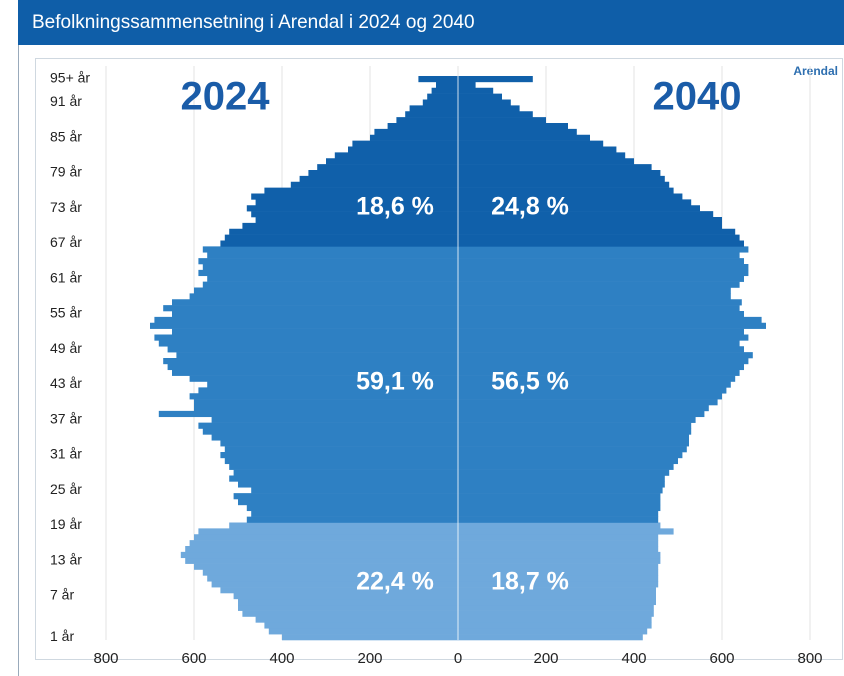  I want to click on y-tick-label: 67 år, so click(66, 242).